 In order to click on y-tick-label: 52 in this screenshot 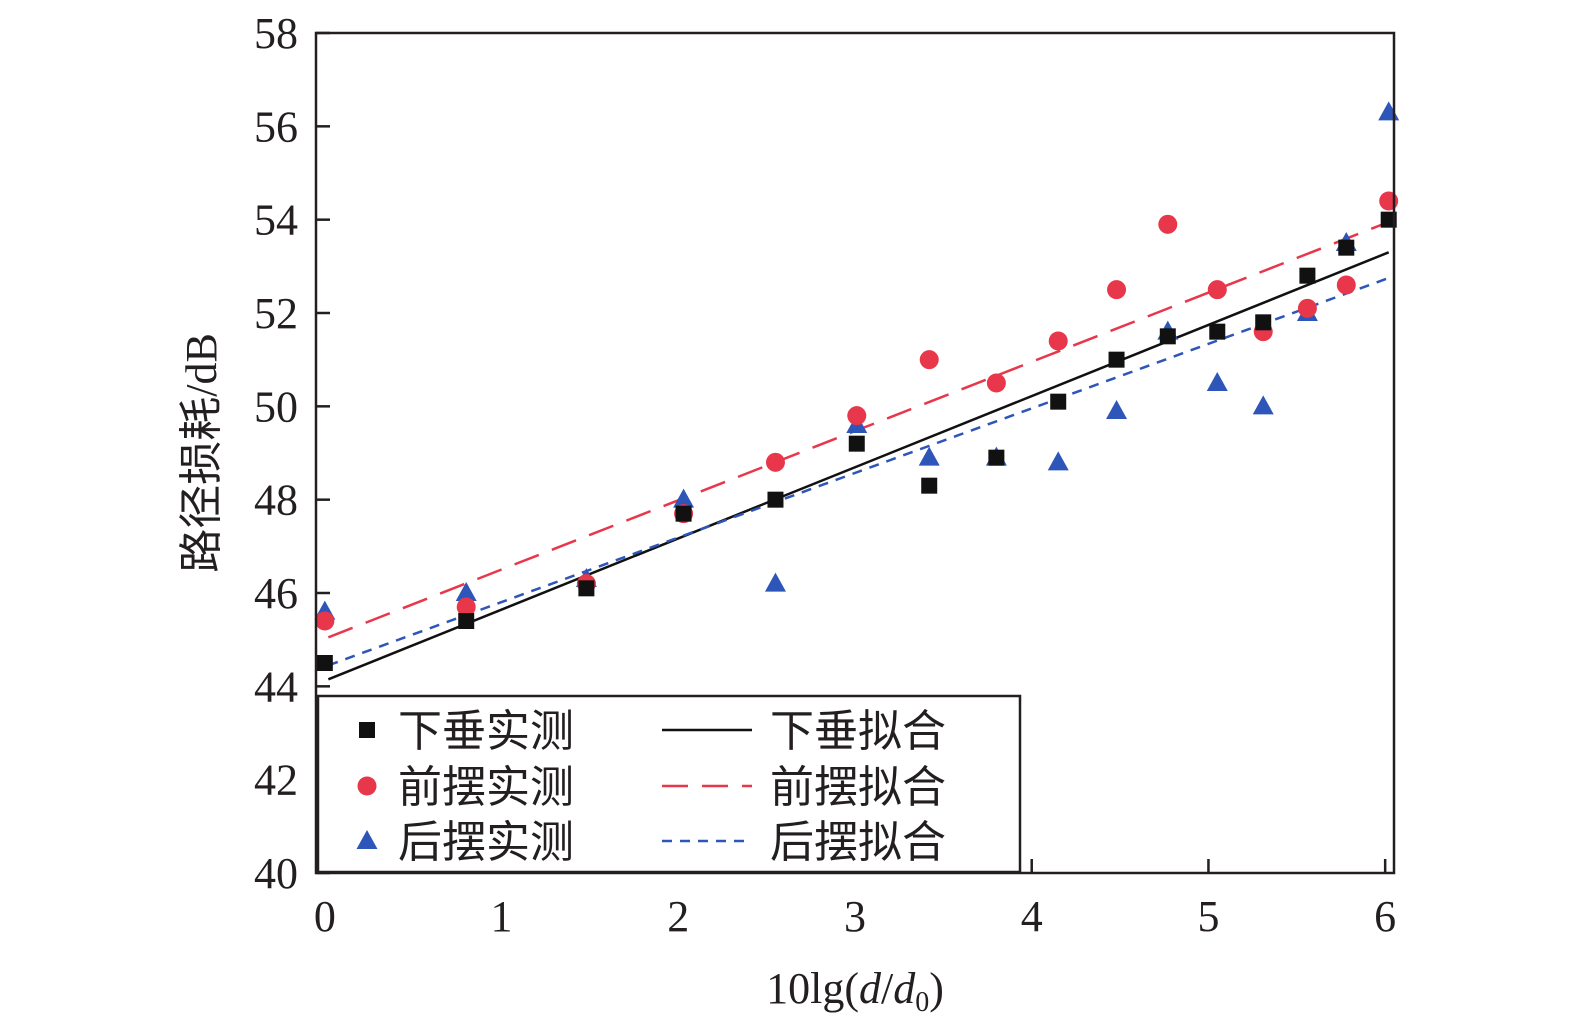, I will do `click(276, 313)`.